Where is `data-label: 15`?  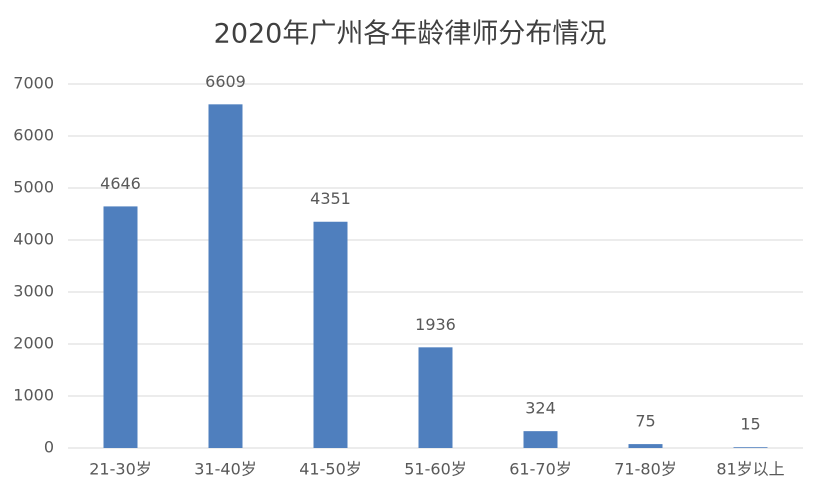 data-label: 15 is located at coordinates (750, 424).